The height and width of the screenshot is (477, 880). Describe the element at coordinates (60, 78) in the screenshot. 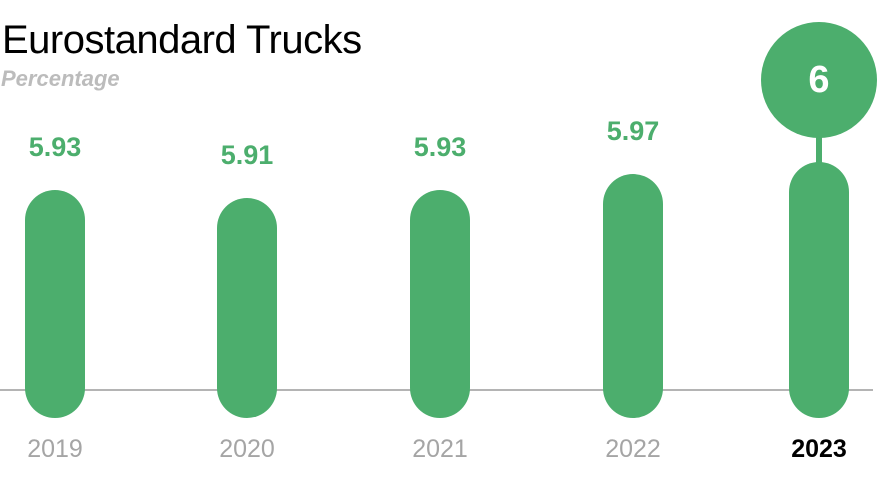

I see `chart-subtitle: Percentage` at that location.